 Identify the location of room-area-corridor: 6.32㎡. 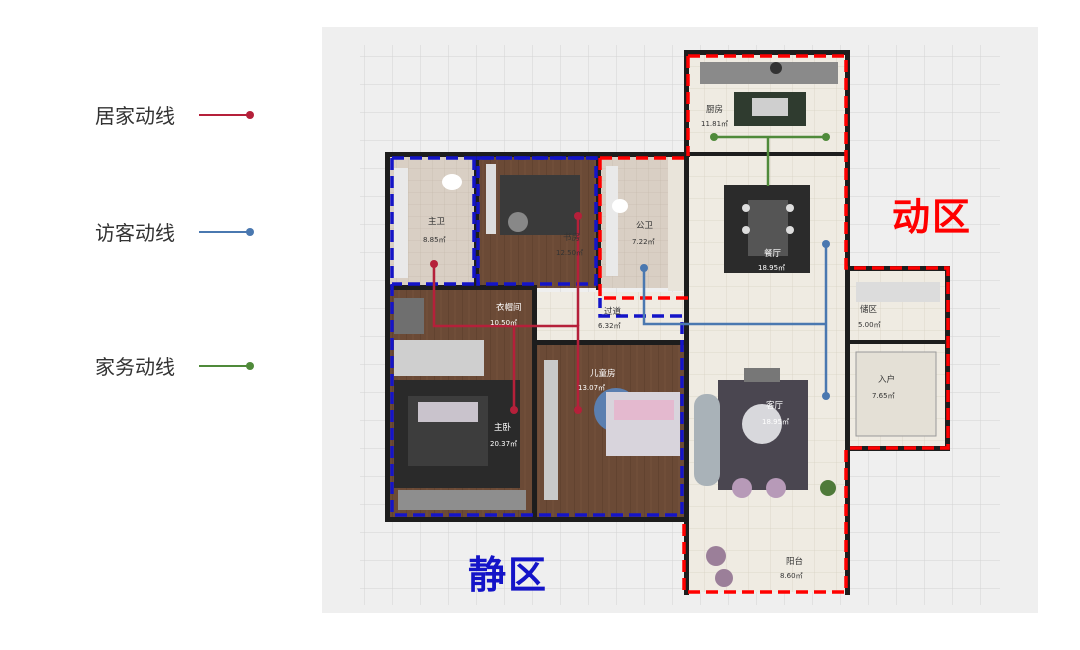
(609, 326).